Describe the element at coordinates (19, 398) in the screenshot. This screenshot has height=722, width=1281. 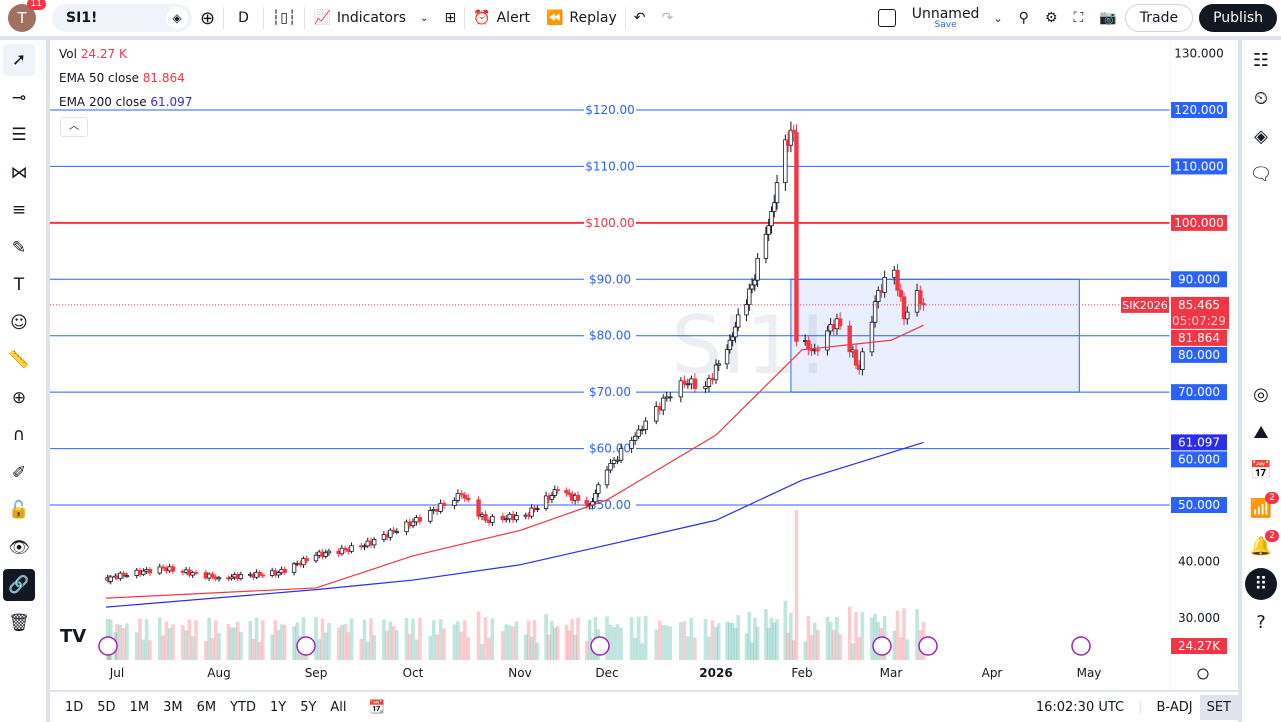
I see `zoom-tool: ⊕` at that location.